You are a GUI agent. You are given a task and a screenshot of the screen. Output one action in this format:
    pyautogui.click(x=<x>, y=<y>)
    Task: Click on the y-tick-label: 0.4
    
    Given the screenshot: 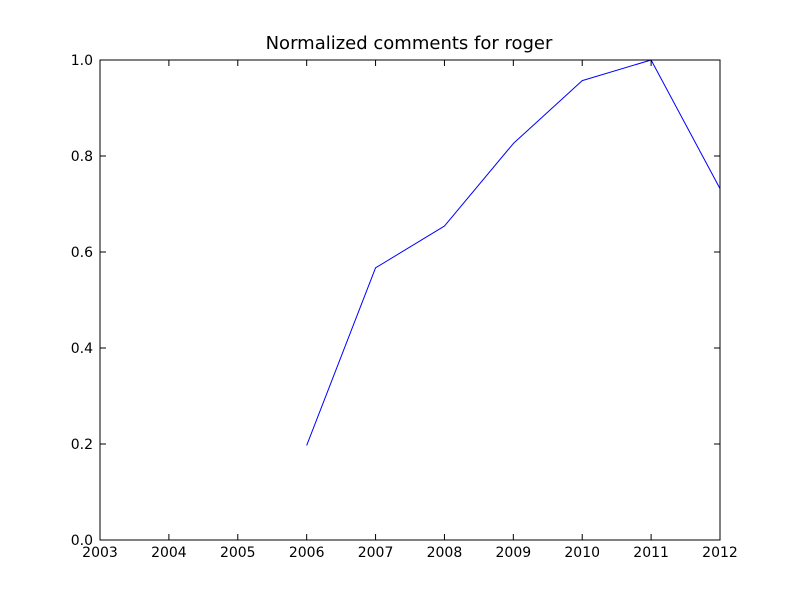 What is the action you would take?
    pyautogui.click(x=82, y=349)
    